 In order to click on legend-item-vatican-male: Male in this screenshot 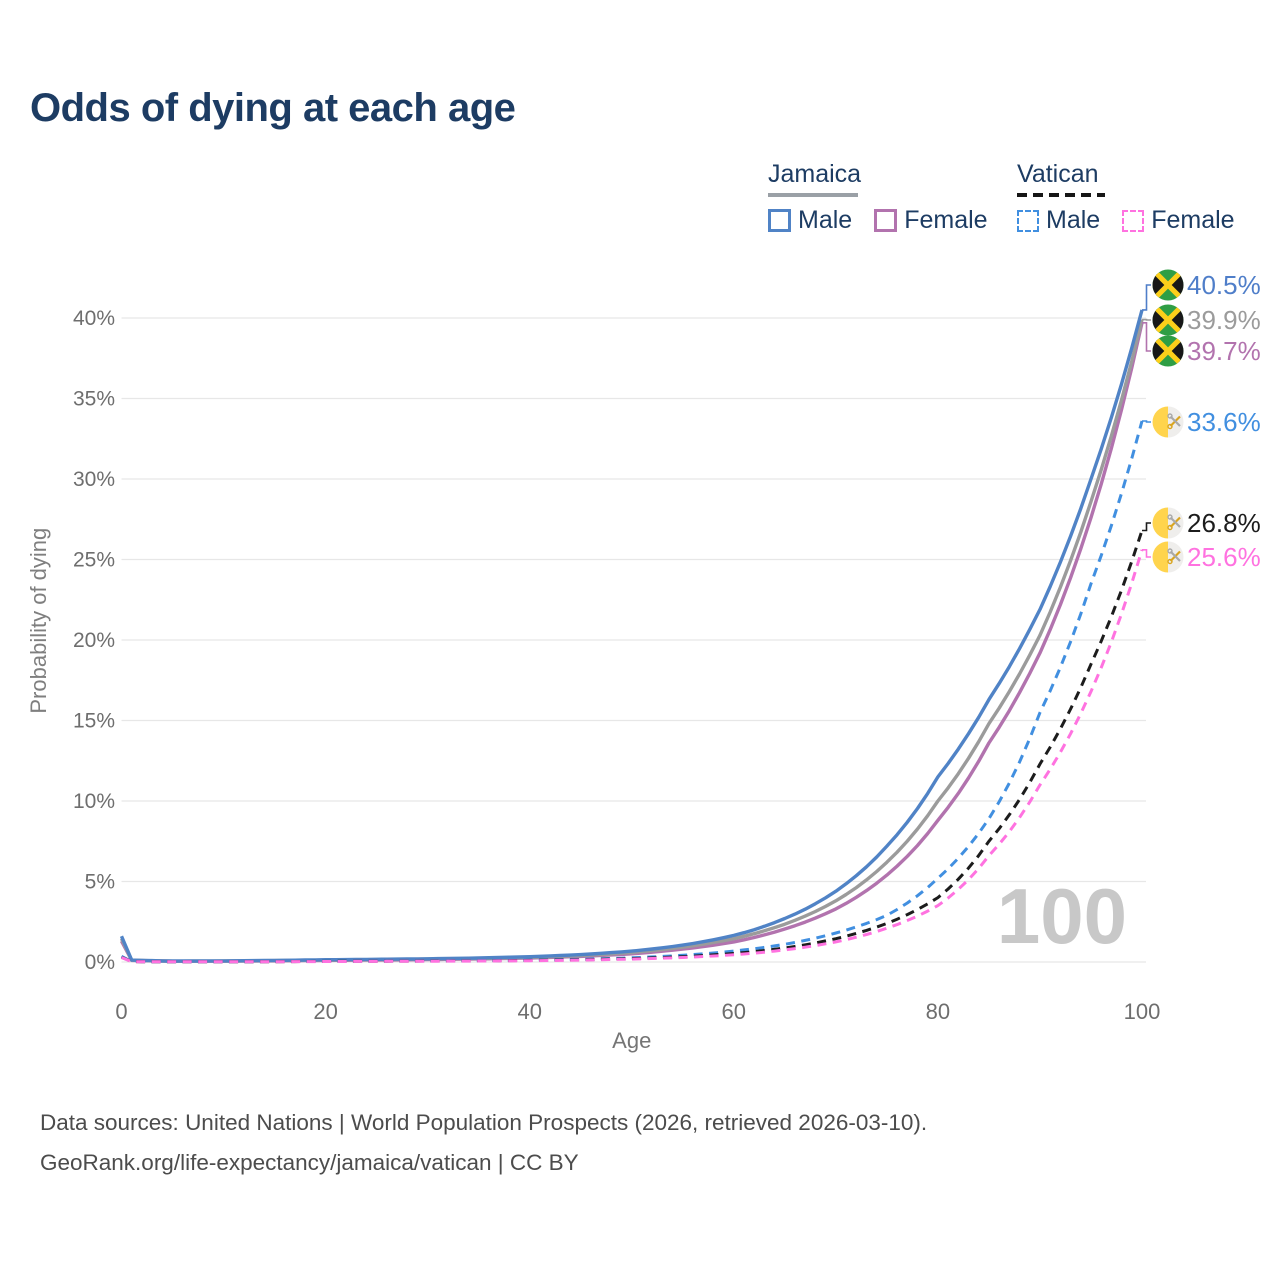, I will do `click(1058, 220)`.